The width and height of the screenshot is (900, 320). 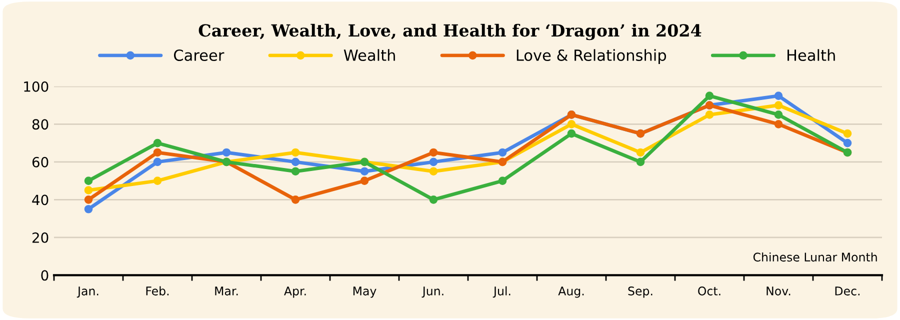 I want to click on x-tick-label: Oct., so click(x=709, y=291).